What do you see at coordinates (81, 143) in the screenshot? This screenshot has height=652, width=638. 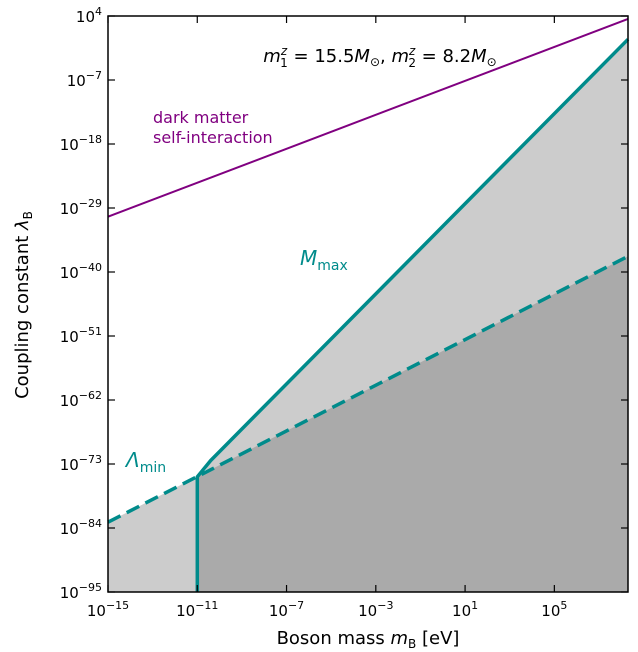 I see `y-tick-label-2: 10⁻¹⁸` at bounding box center [81, 143].